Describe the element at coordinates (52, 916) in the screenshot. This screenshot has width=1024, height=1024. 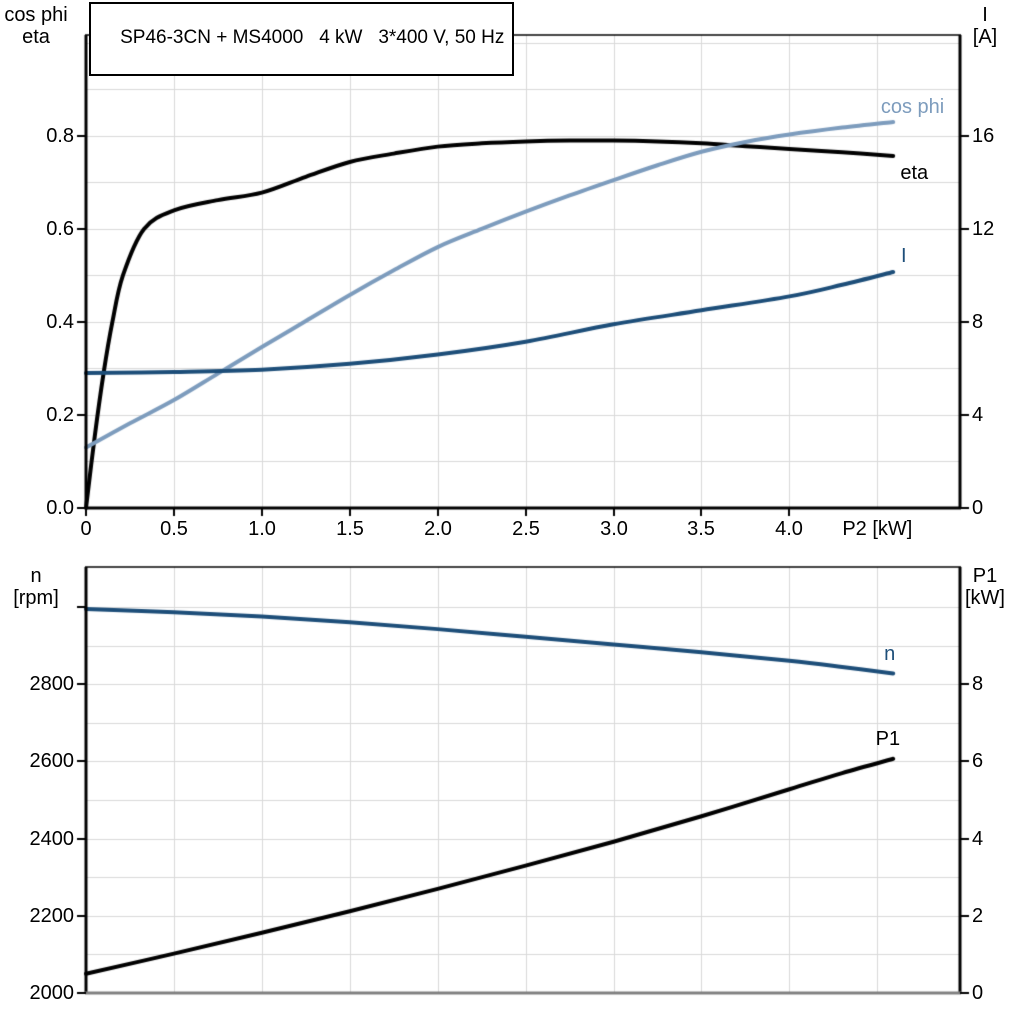
I see `left-tick-label: 2200` at that location.